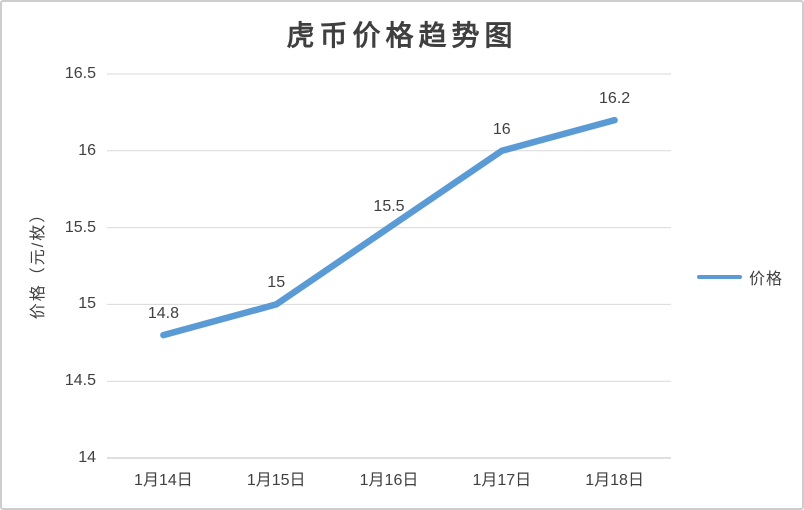 The height and width of the screenshot is (510, 804). What do you see at coordinates (501, 129) in the screenshot?
I see `data-label: 16` at bounding box center [501, 129].